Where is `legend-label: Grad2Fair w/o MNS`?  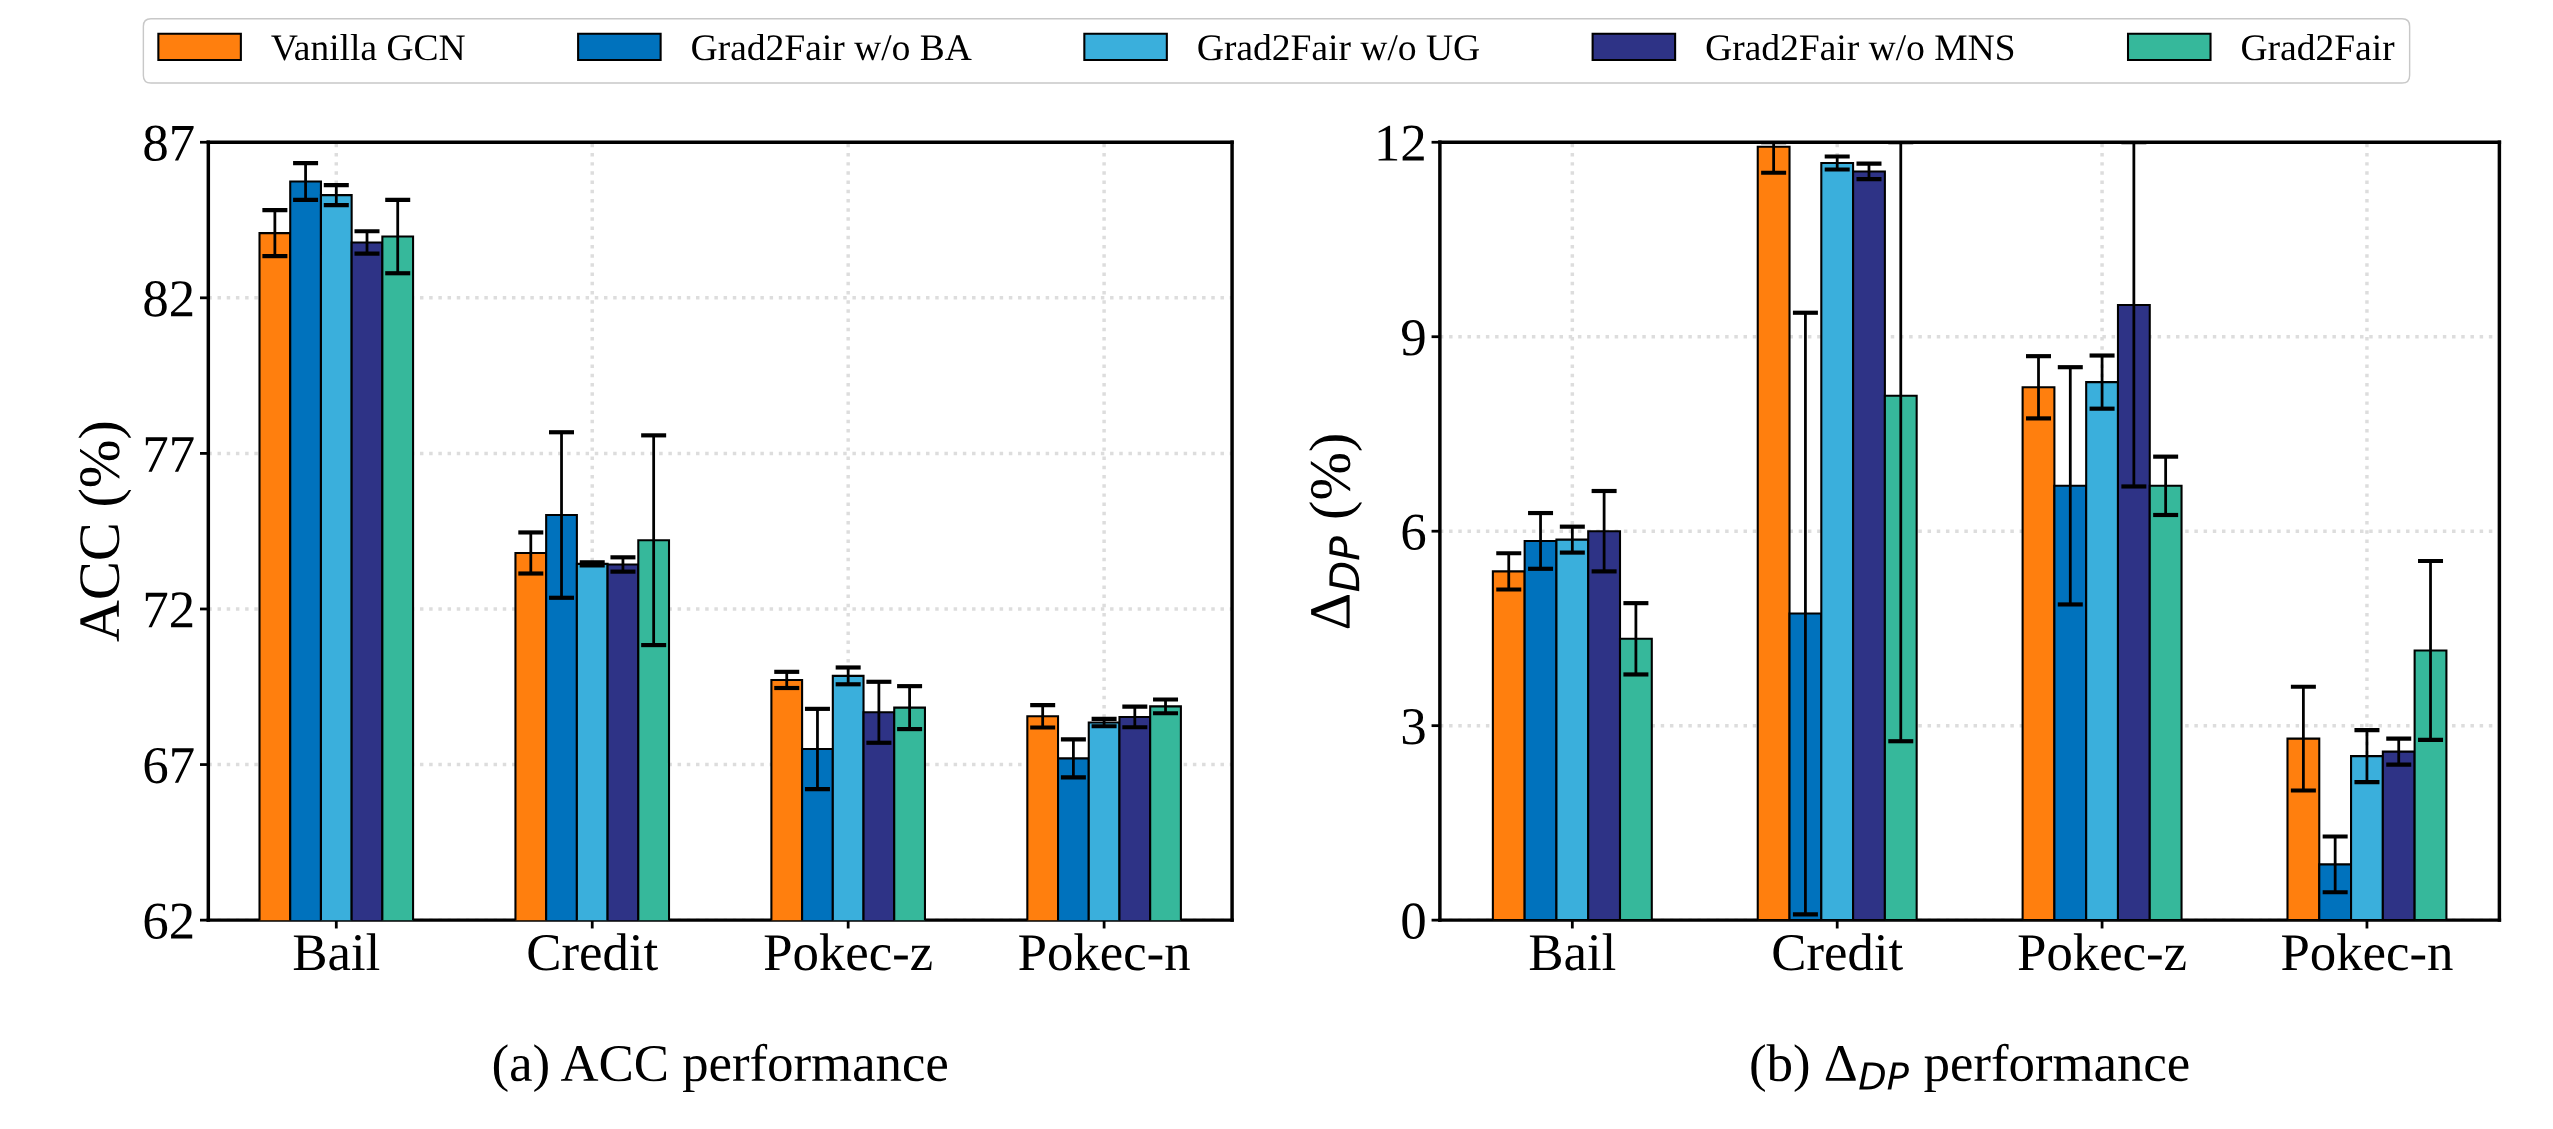 legend-label: Grad2Fair w/o MNS is located at coordinates (1860, 47).